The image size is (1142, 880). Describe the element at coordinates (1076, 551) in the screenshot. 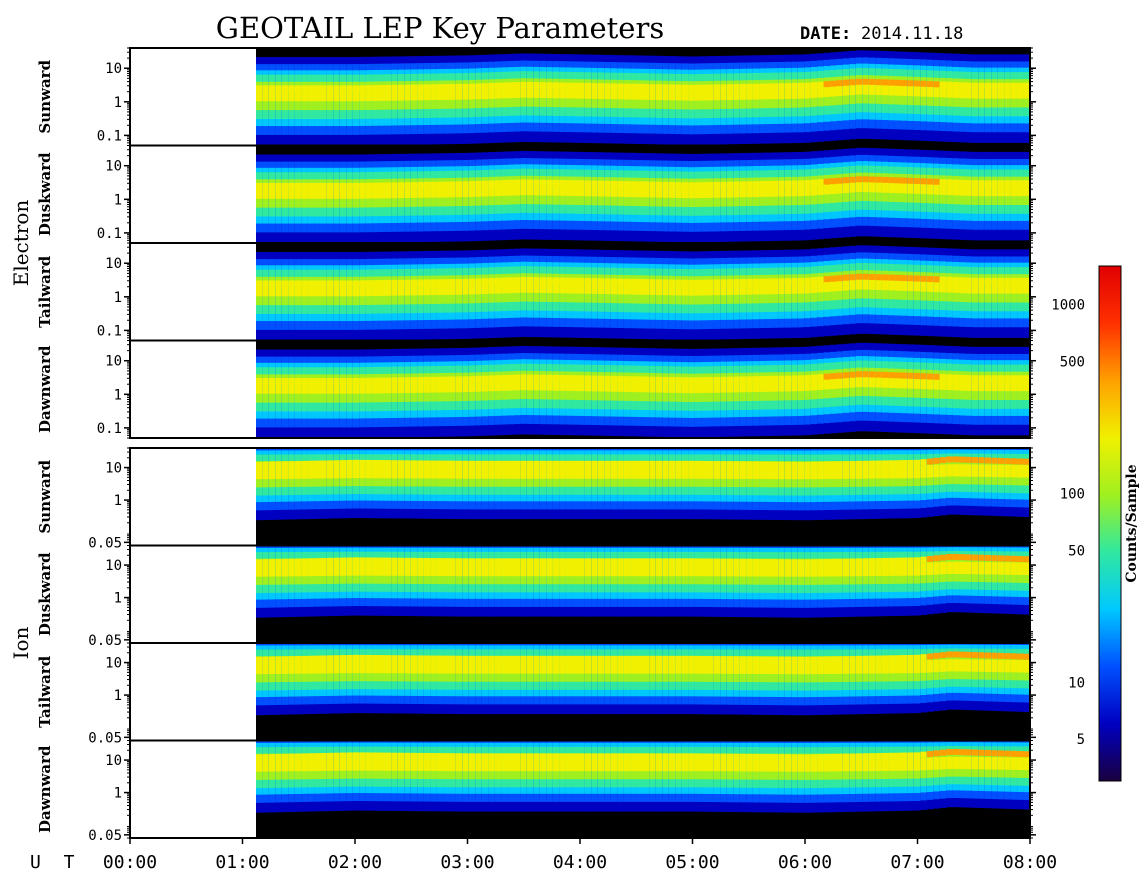

I see `colorbar-tick-label: 50` at that location.